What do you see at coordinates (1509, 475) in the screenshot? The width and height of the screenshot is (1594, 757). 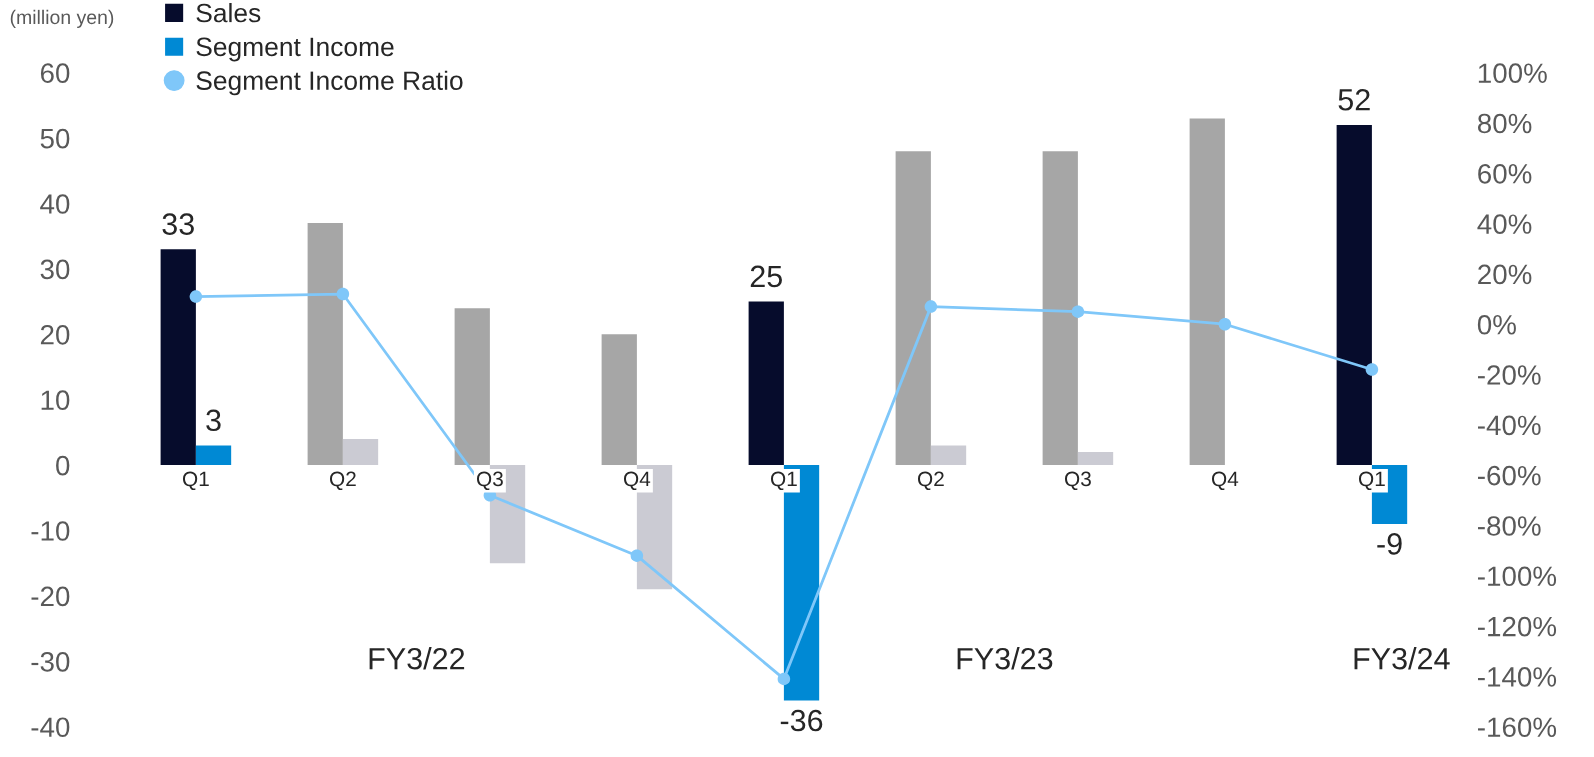 I see `y2-tick-label: -60%` at bounding box center [1509, 475].